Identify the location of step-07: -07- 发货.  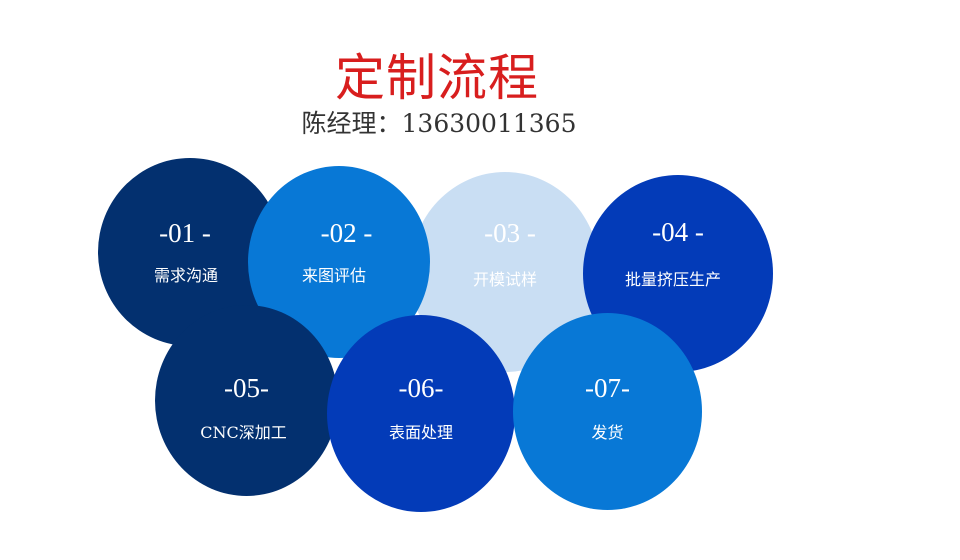
(607, 411).